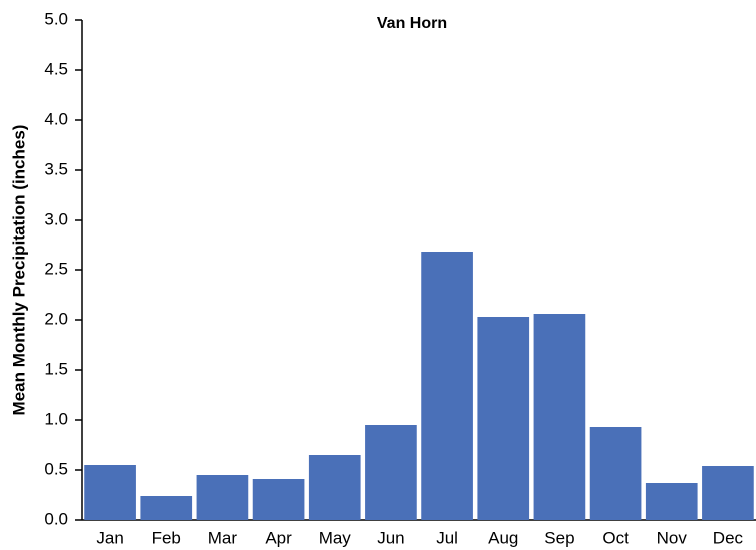  What do you see at coordinates (559, 537) in the screenshot?
I see `x-tick-label: Sep` at bounding box center [559, 537].